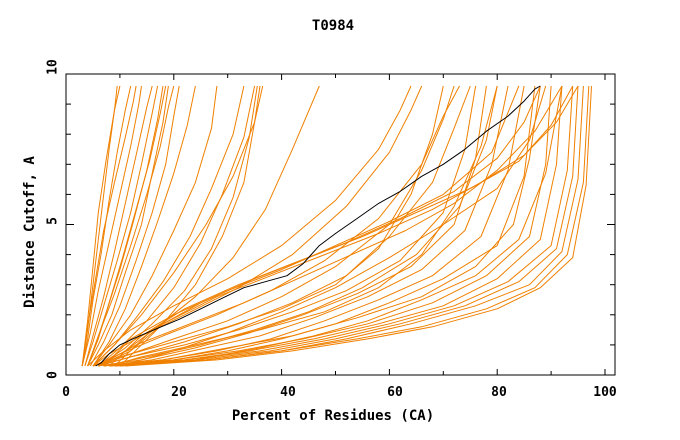 The width and height of the screenshot is (680, 440). I want to click on series-line-m09, so click(128, 226).